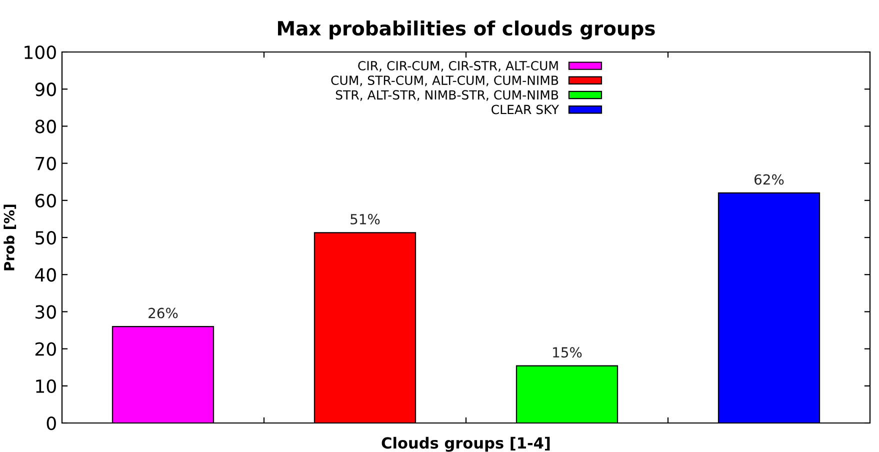 This screenshot has width=879, height=452. I want to click on y-axis-title: Prob [%], so click(10, 237).